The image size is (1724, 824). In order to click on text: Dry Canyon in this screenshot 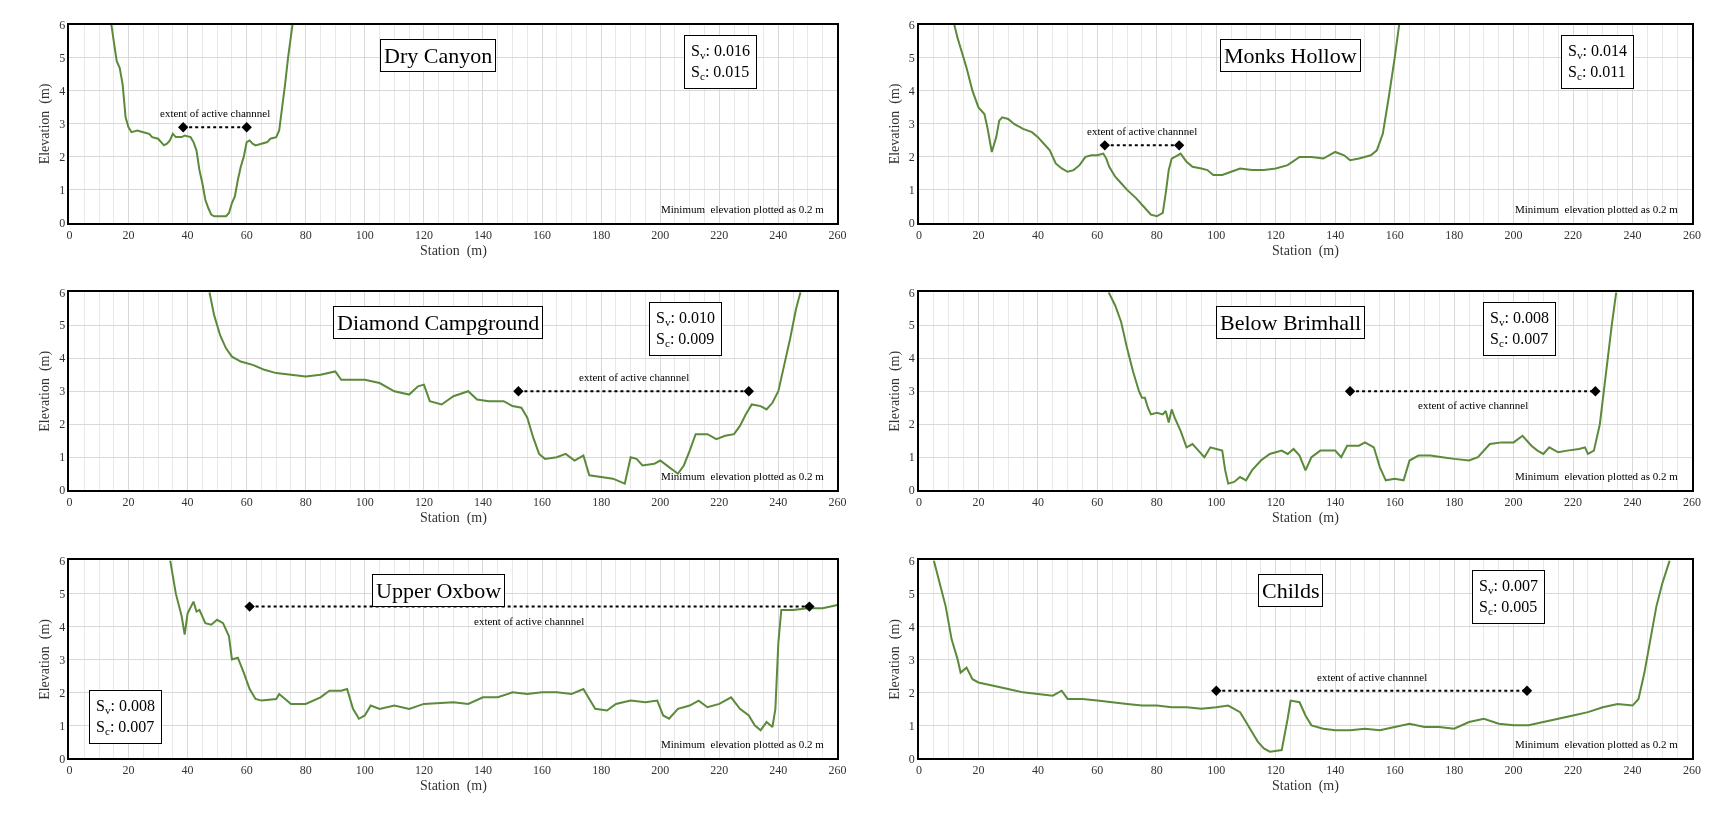, I will do `click(438, 55)`.